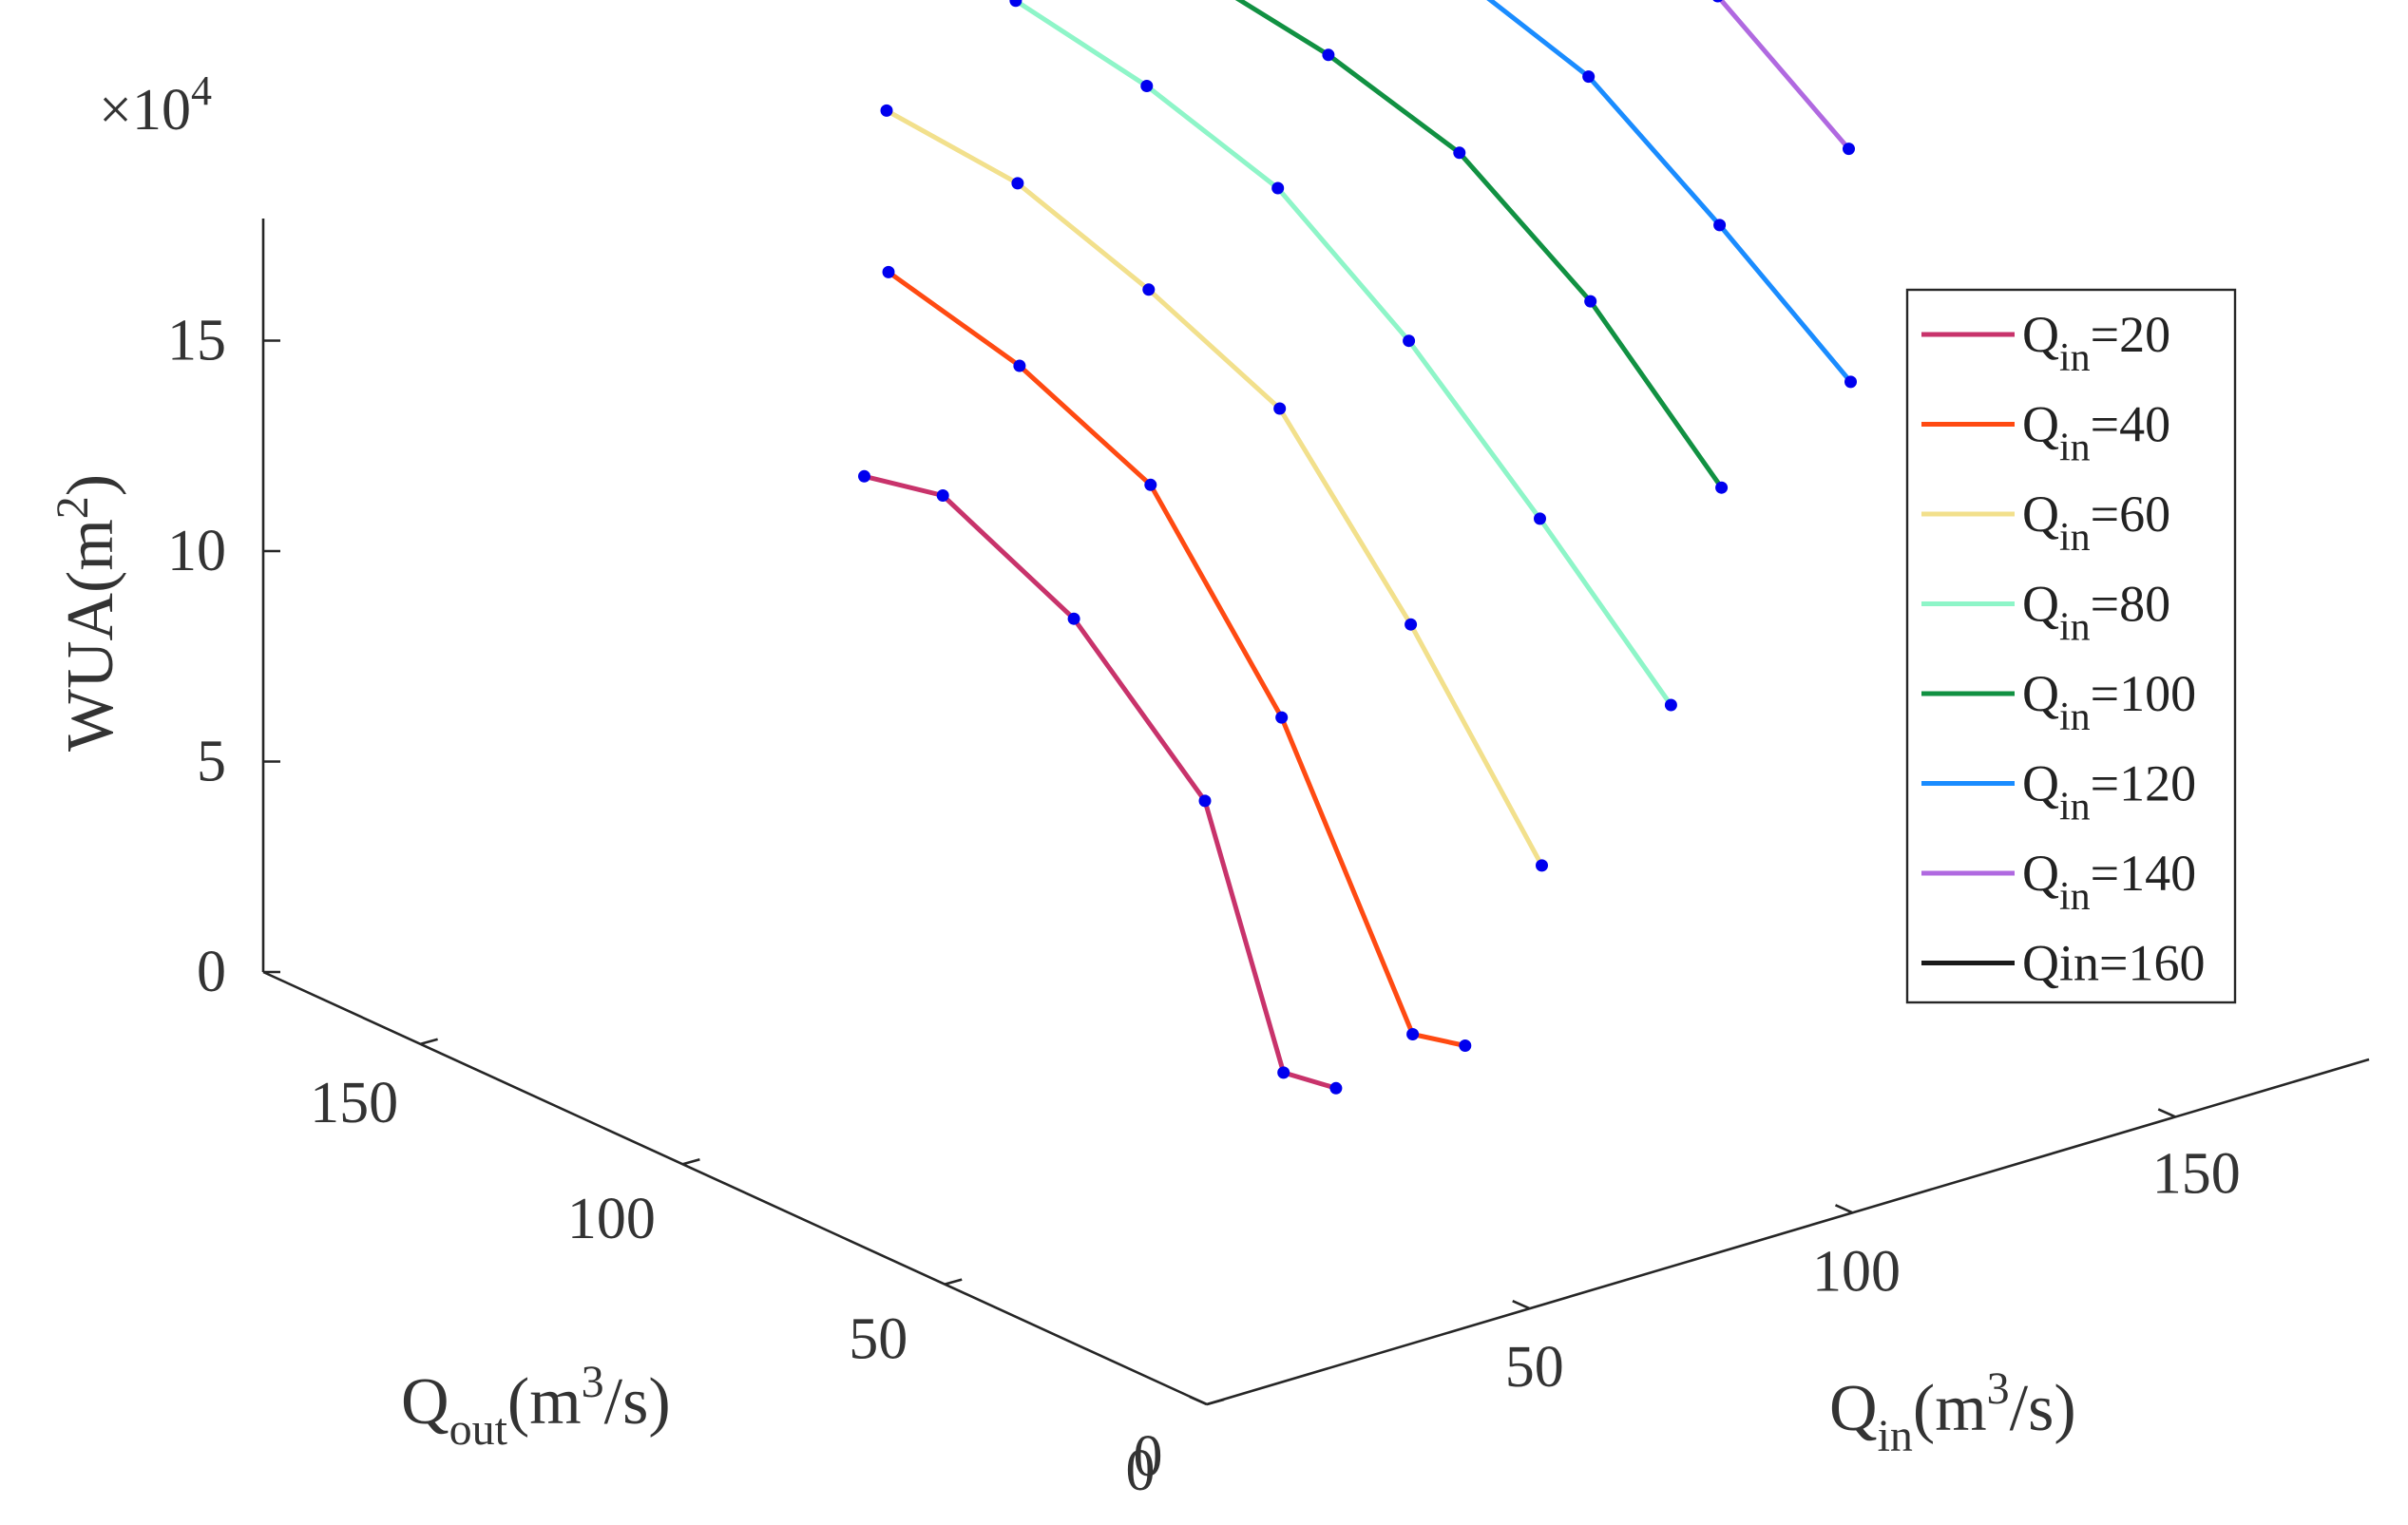 The image size is (2408, 1525). What do you see at coordinates (2096, 613) in the screenshot?
I see `legend-label: Qin=80` at bounding box center [2096, 613].